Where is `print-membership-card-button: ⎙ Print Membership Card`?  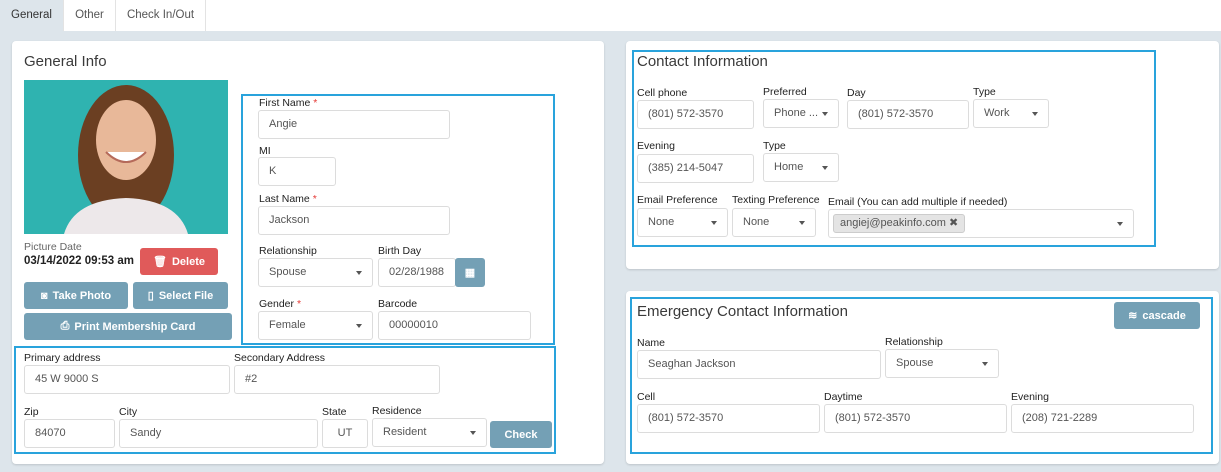
print-membership-card-button: ⎙ Print Membership Card is located at coordinates (128, 326).